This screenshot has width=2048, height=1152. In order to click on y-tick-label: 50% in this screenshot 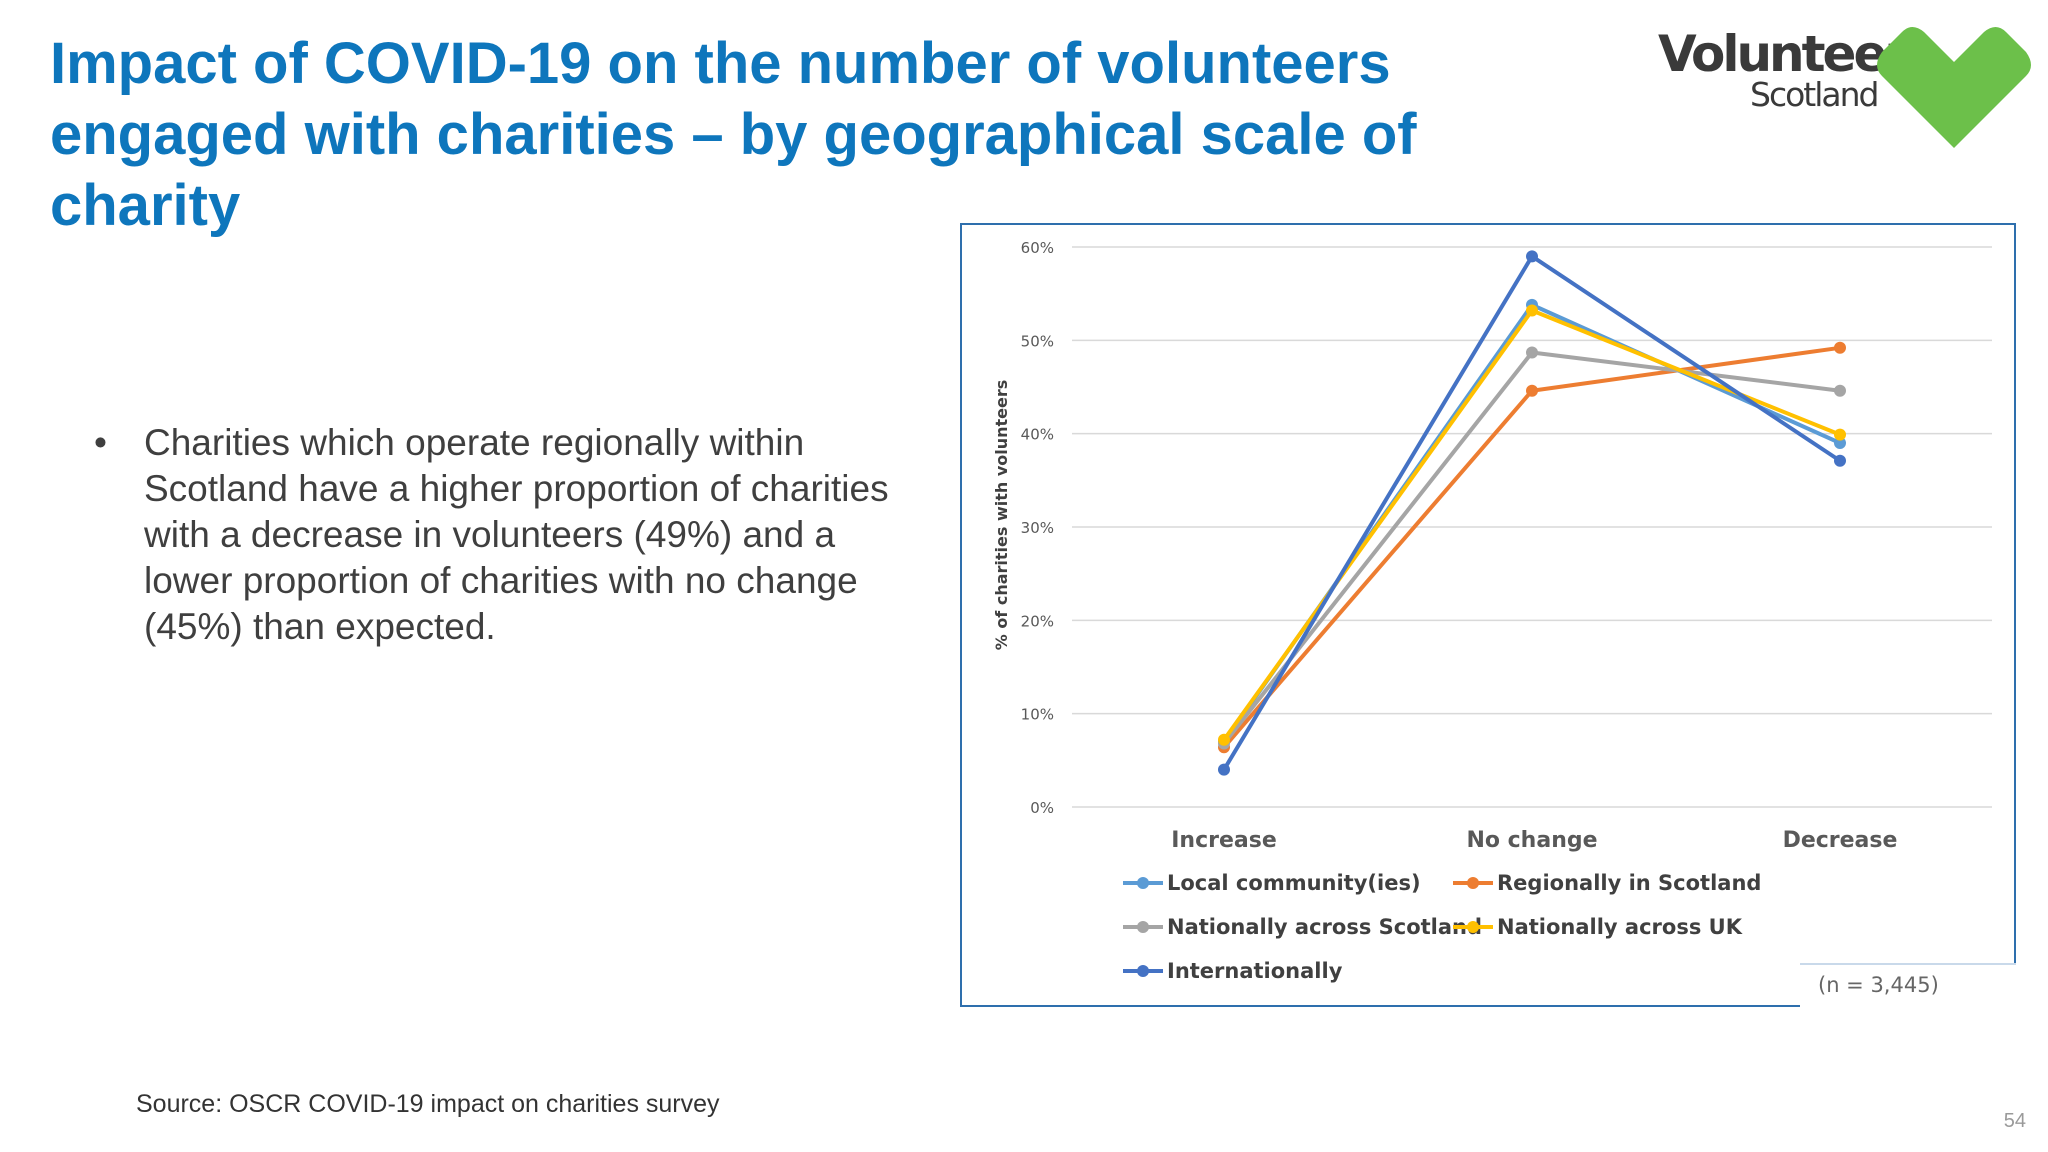, I will do `click(1037, 341)`.